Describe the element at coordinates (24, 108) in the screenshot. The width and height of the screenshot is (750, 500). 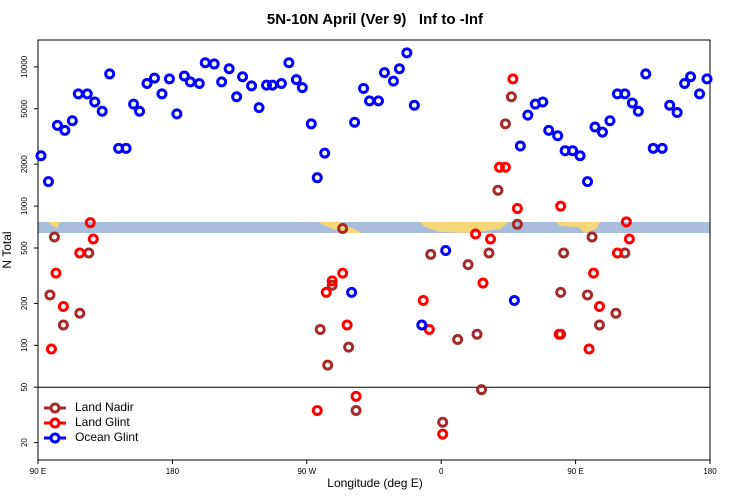
I see `y-tick-label: 5000` at that location.